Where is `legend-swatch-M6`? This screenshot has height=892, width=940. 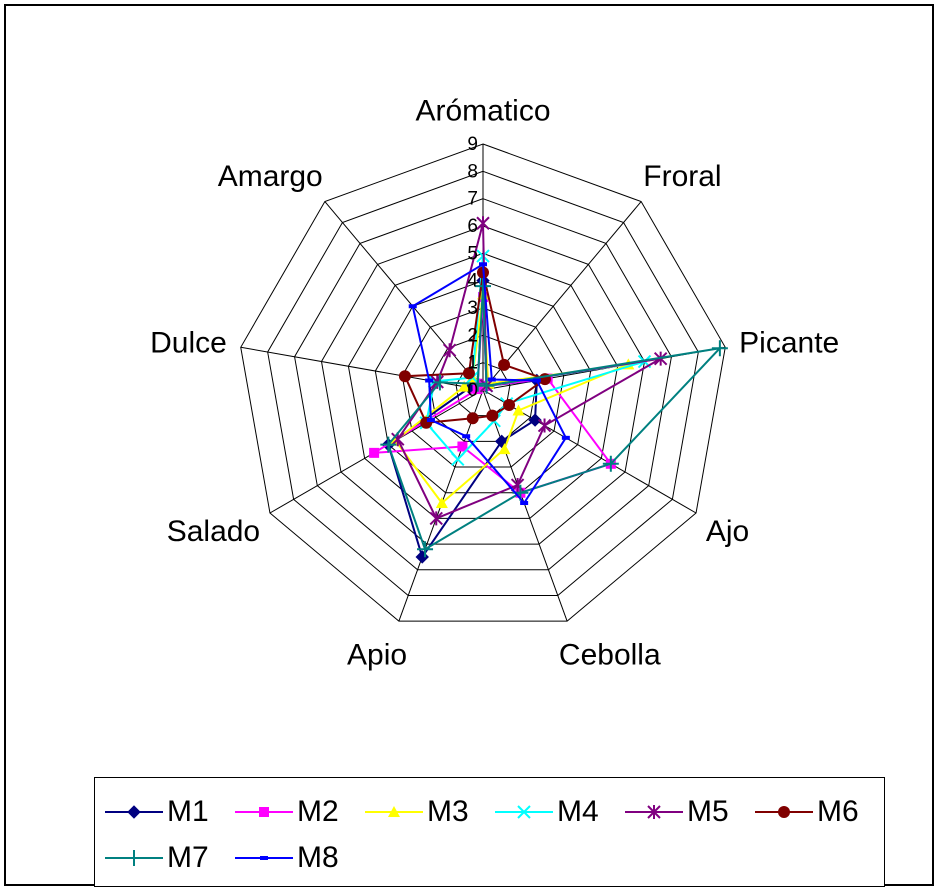
legend-swatch-M6 is located at coordinates (784, 812).